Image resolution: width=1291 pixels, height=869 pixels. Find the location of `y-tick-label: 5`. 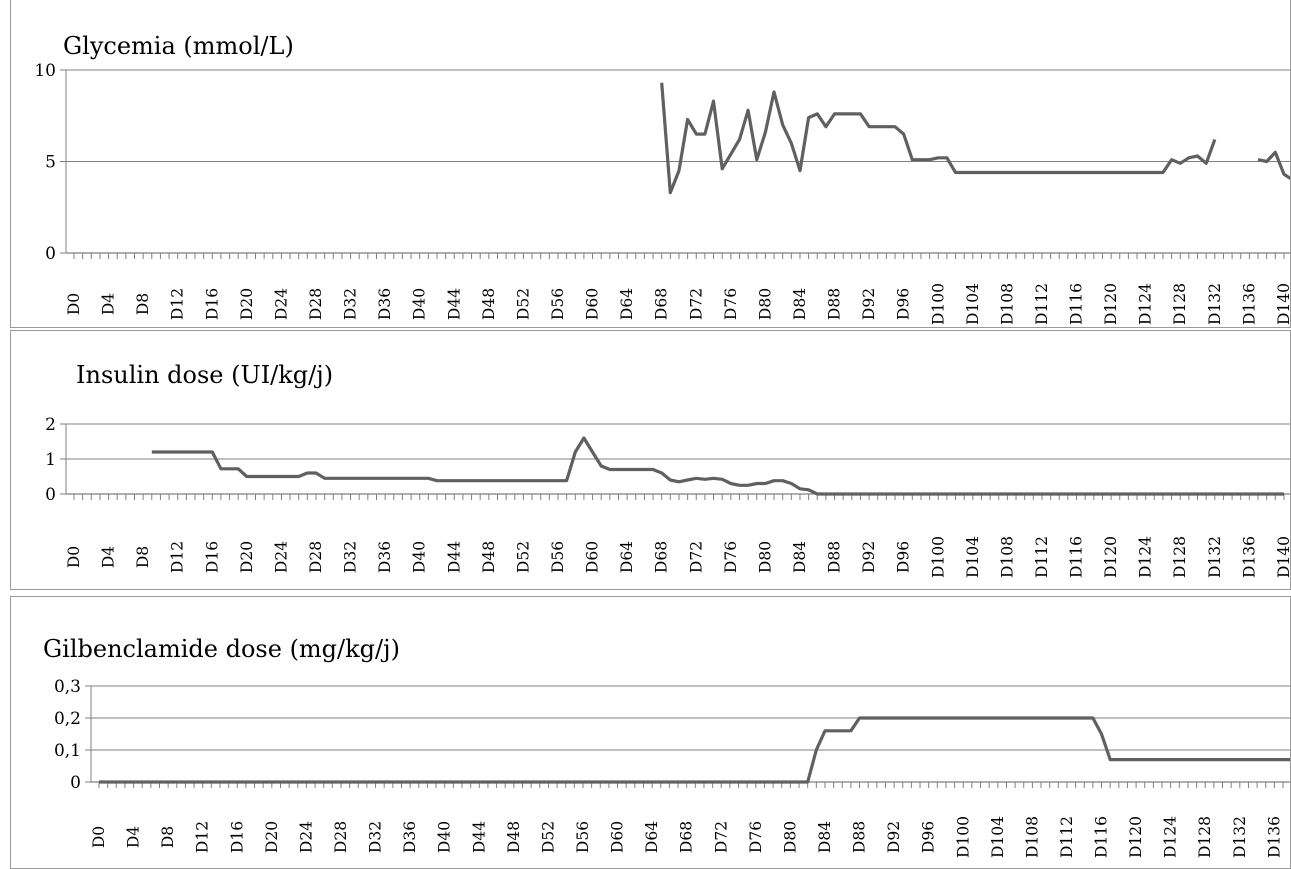

y-tick-label: 5 is located at coordinates (50, 163).